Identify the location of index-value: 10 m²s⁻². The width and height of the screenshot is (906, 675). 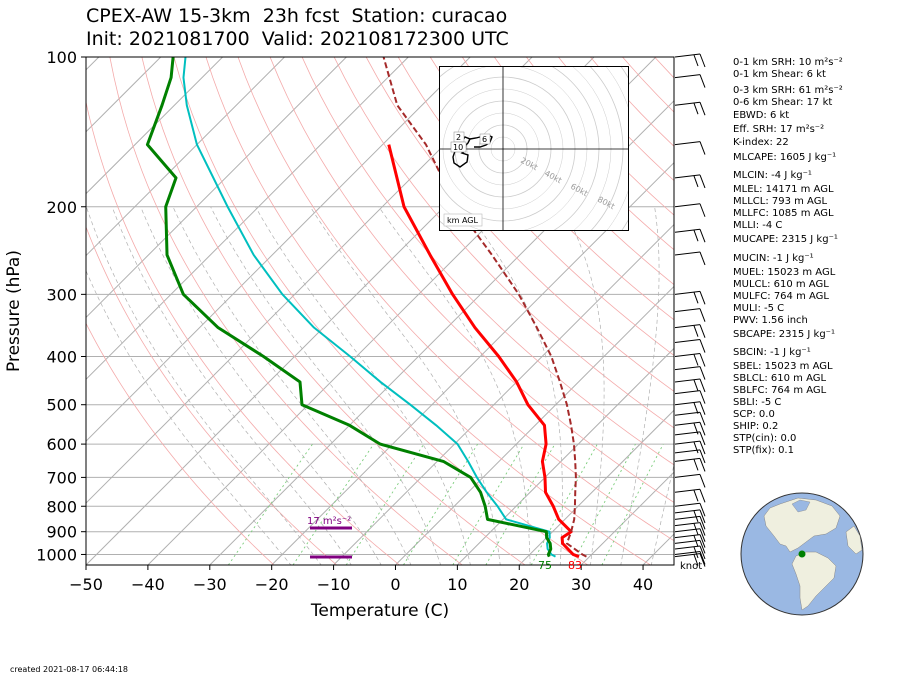
(820, 62).